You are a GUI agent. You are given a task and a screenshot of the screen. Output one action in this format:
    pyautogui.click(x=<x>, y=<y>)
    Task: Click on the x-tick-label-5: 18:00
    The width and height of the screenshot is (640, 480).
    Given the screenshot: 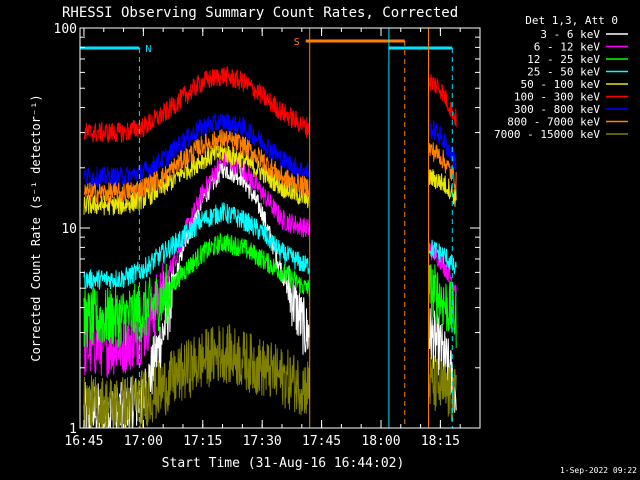 What is the action you would take?
    pyautogui.click(x=380, y=441)
    